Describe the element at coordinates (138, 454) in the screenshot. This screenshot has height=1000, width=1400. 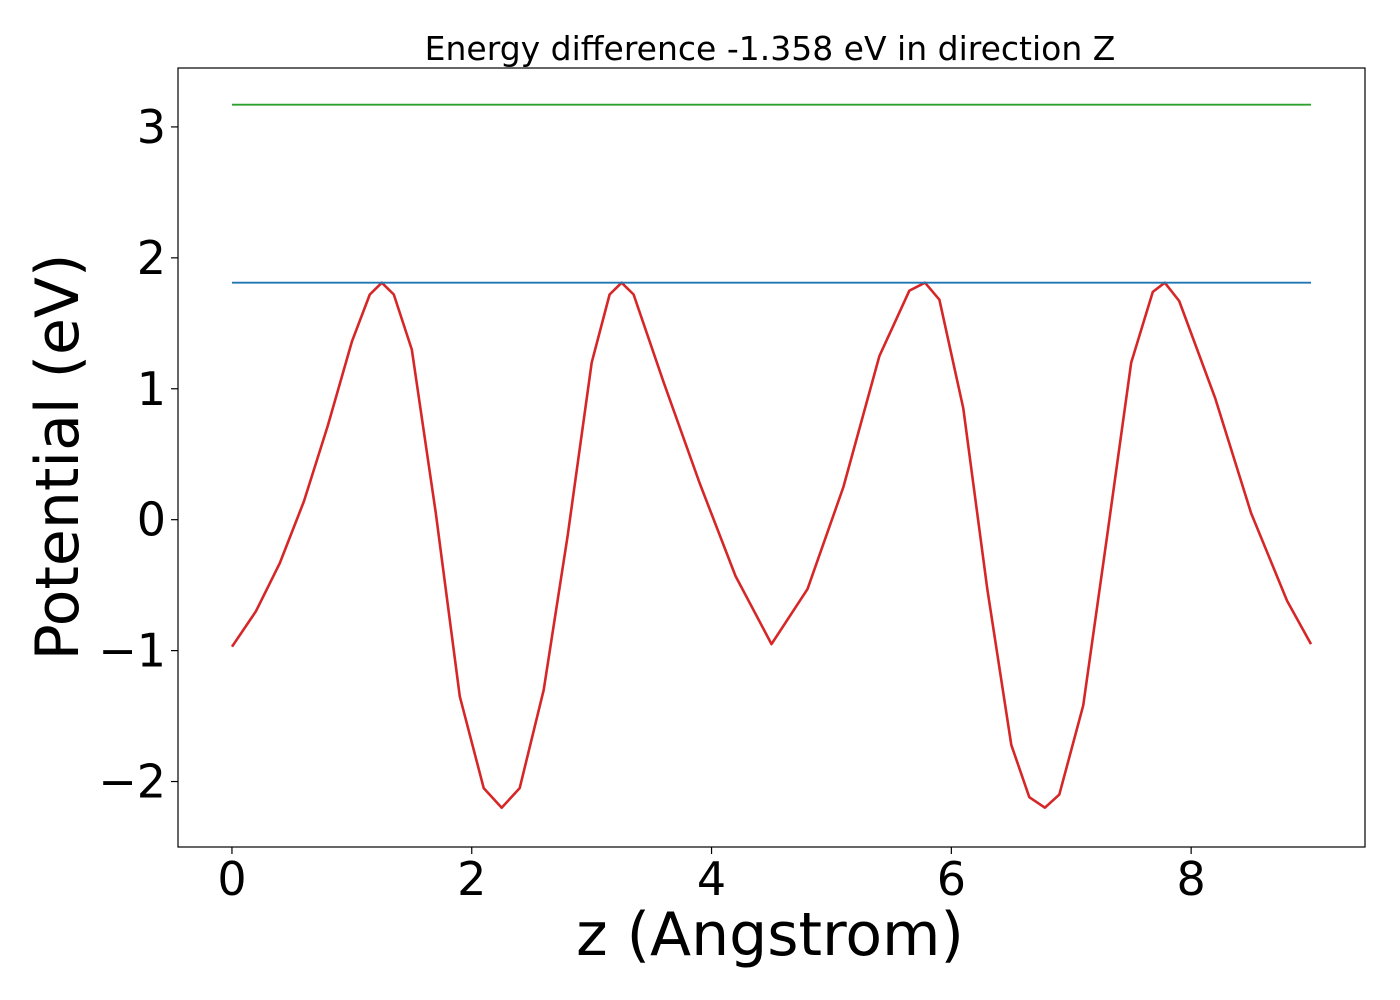
I see `y-axis-ticks: −2 −1 0 1 2 3` at that location.